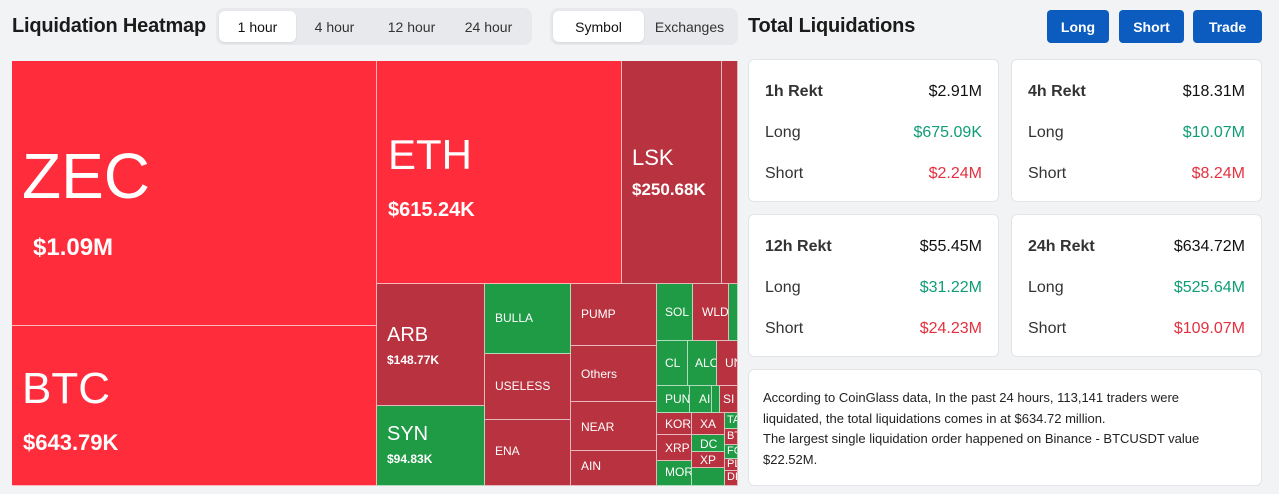 The width and height of the screenshot is (1279, 494). I want to click on heatmap-tile-un: UN, so click(727, 363).